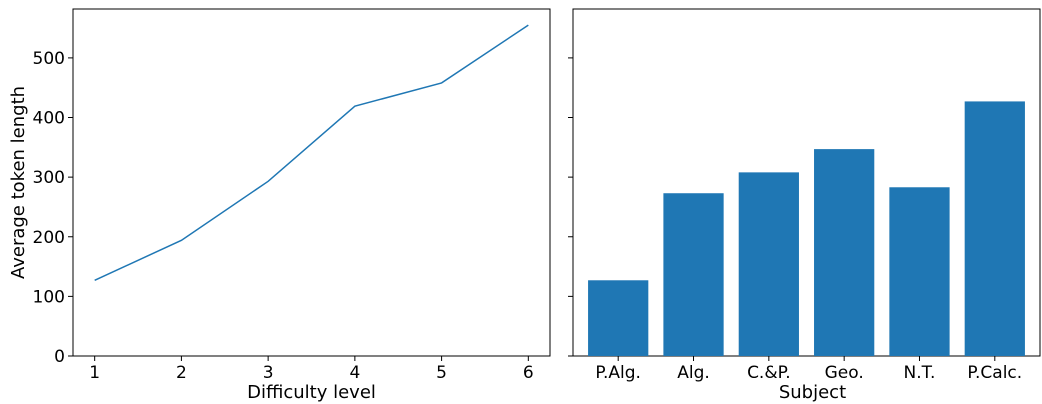 Image resolution: width=1042 pixels, height=404 pixels. Describe the element at coordinates (49, 238) in the screenshot. I see `left-y-tick-label: 200` at that location.